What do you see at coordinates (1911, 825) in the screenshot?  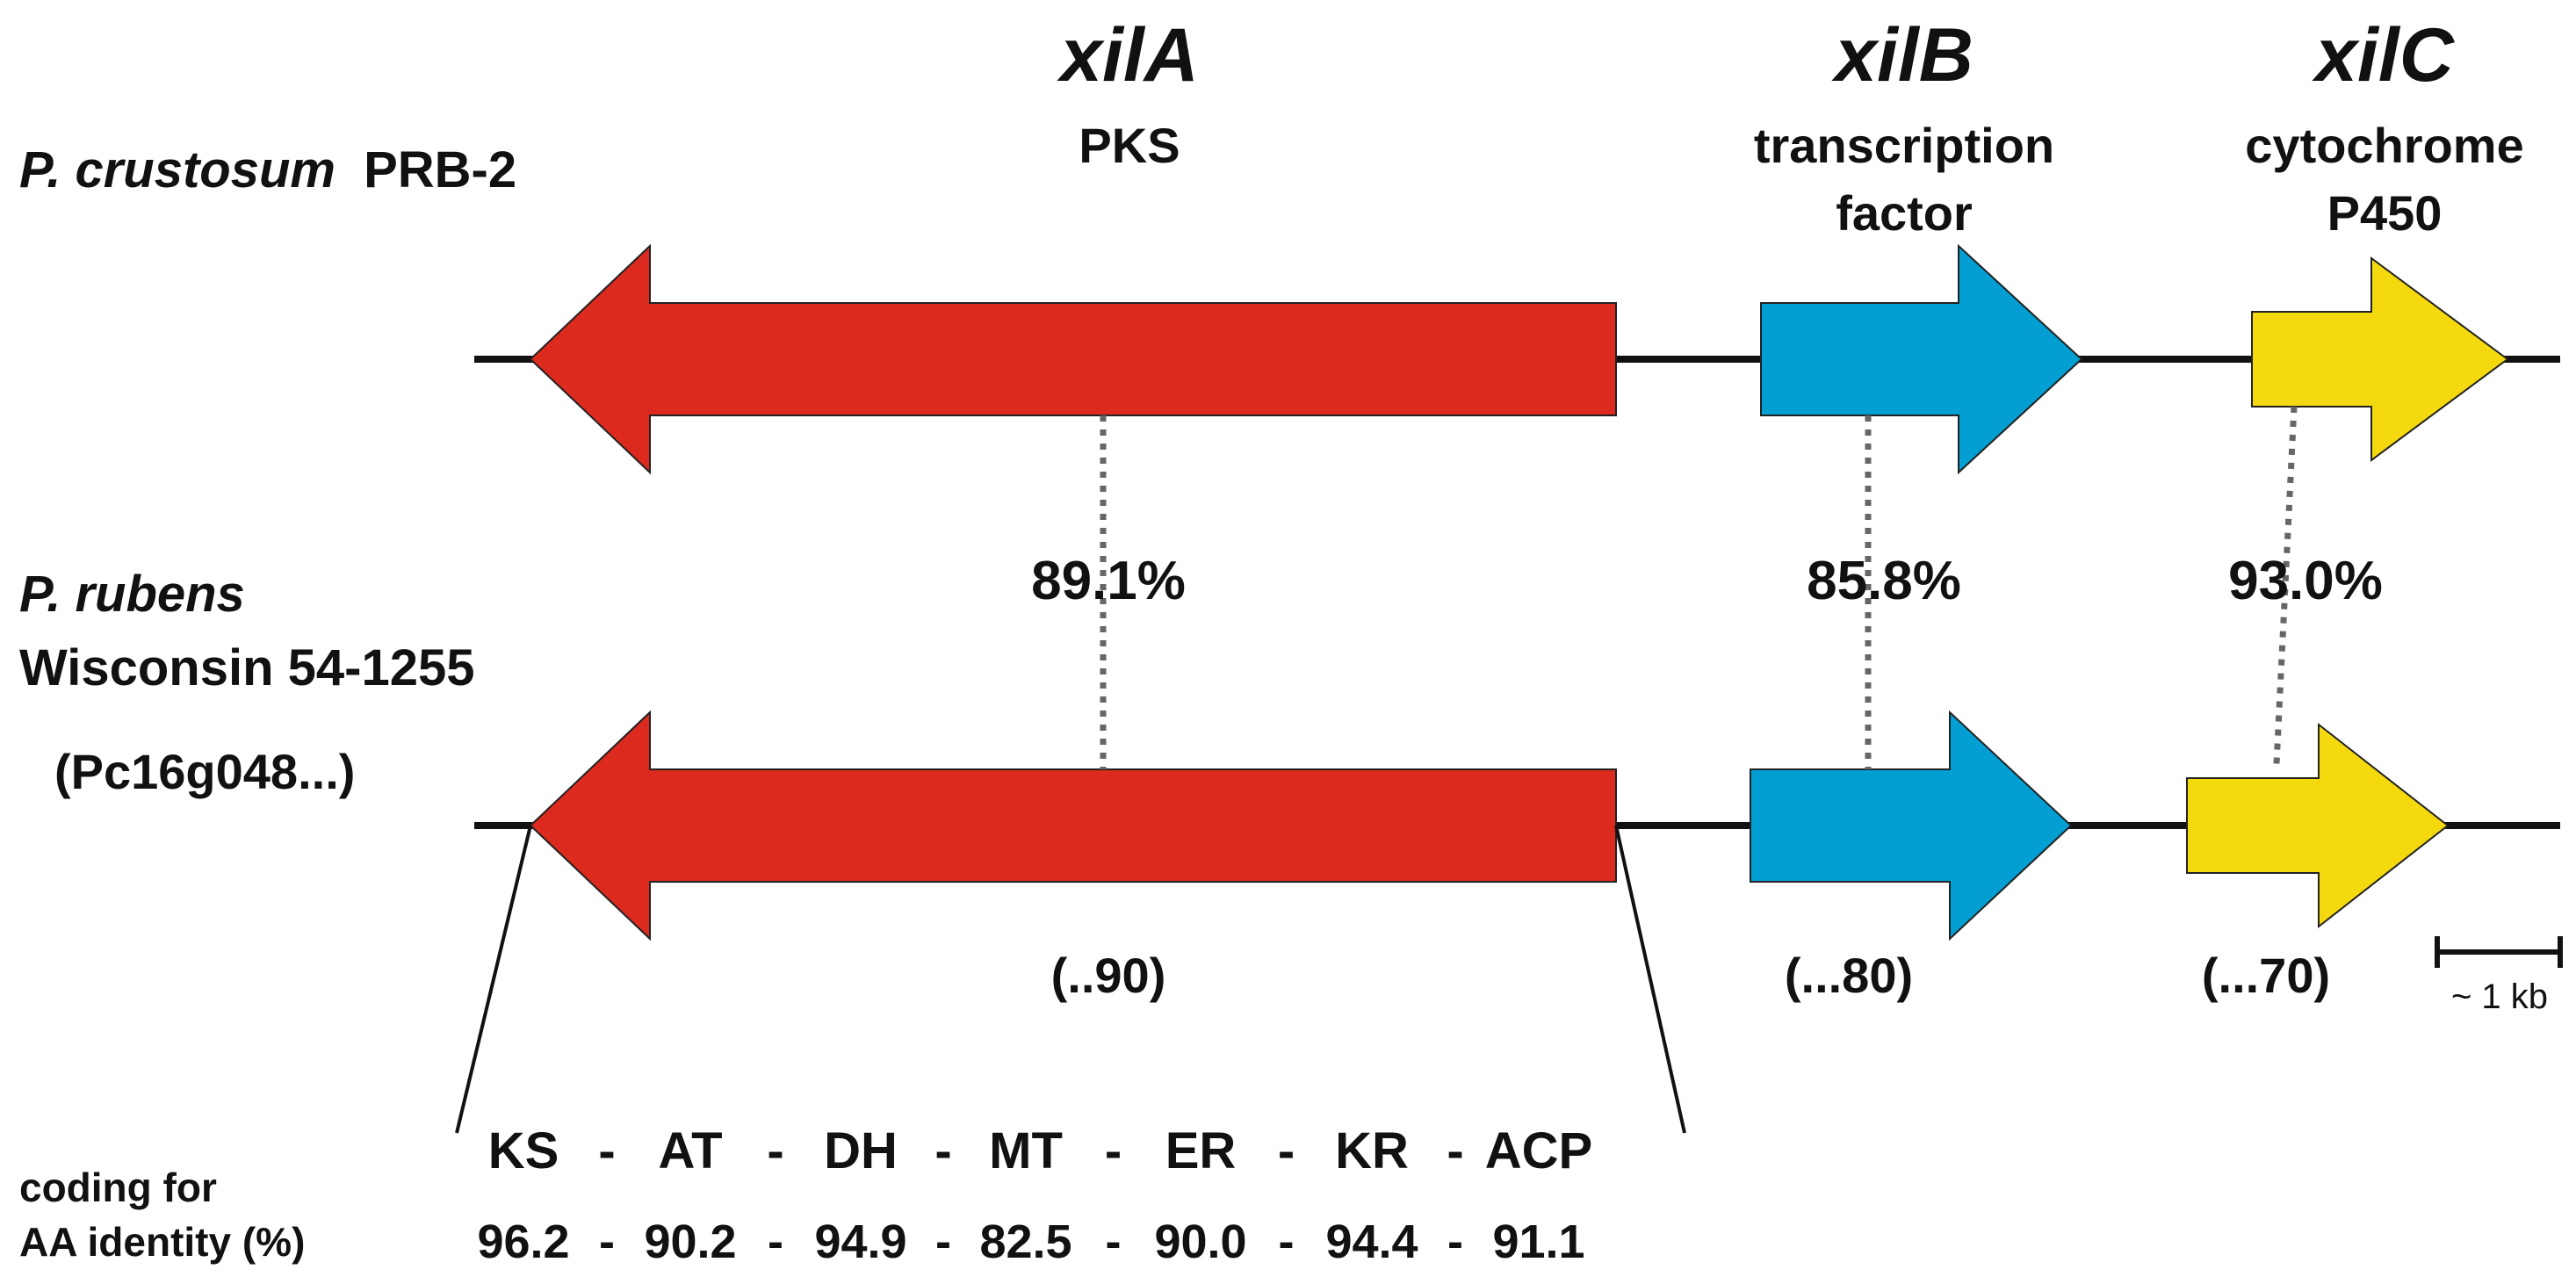 I see `bottom-xilB-arrow` at bounding box center [1911, 825].